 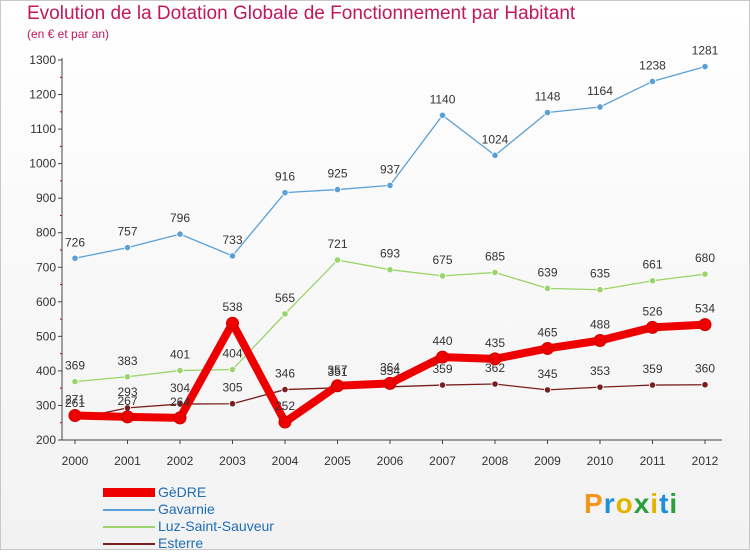 I want to click on x-tick-label: 2000, so click(x=75, y=461).